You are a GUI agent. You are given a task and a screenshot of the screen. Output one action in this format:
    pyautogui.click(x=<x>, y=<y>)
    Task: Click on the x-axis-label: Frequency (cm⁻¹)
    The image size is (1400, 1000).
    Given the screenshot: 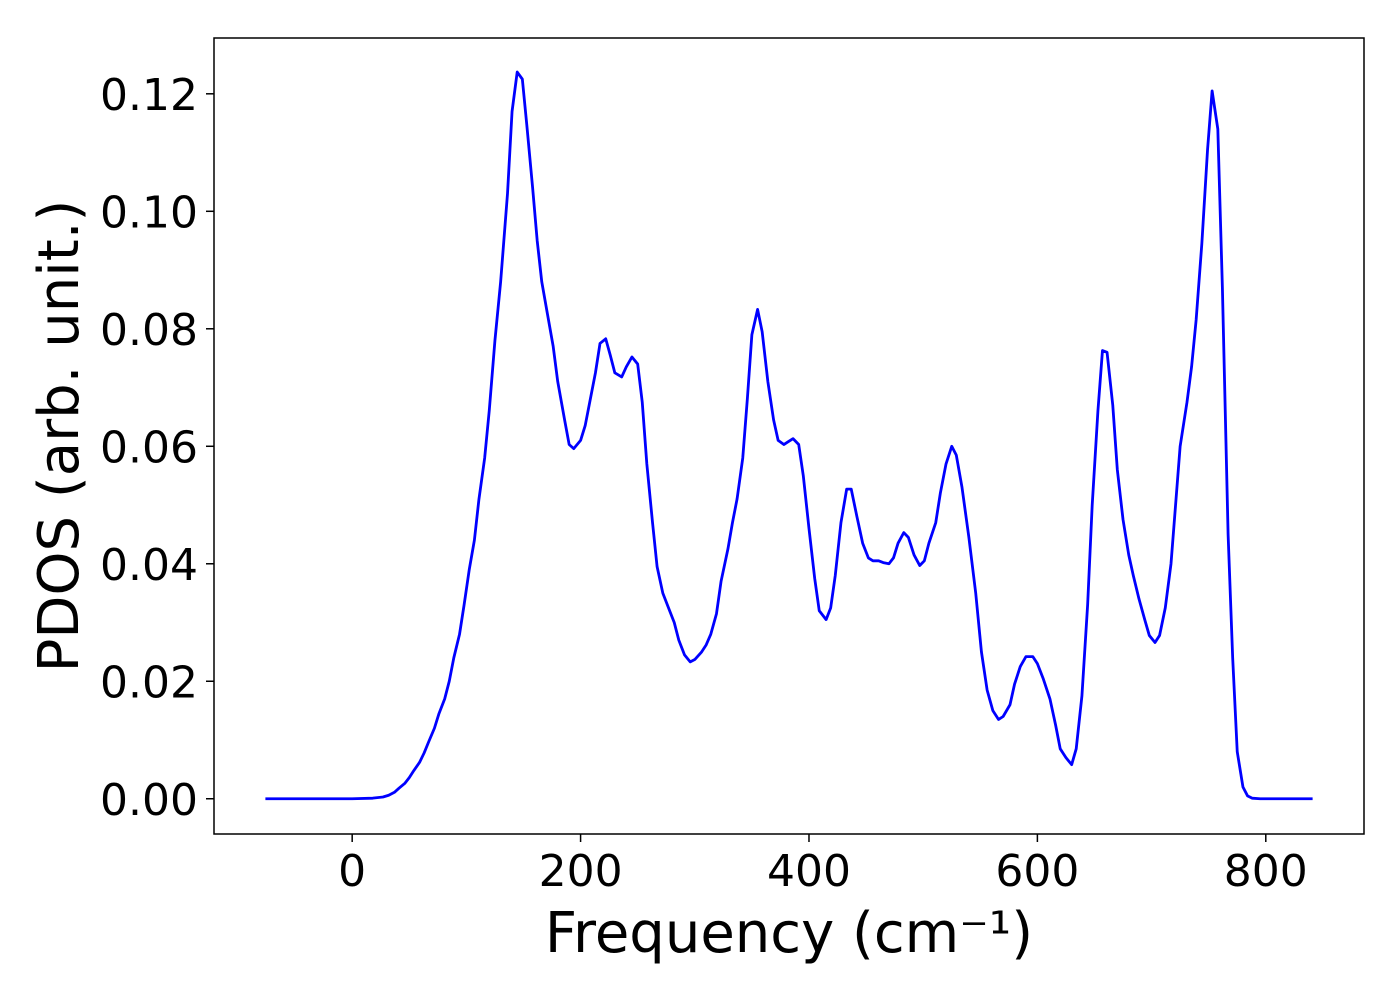 What is the action you would take?
    pyautogui.click(x=789, y=933)
    